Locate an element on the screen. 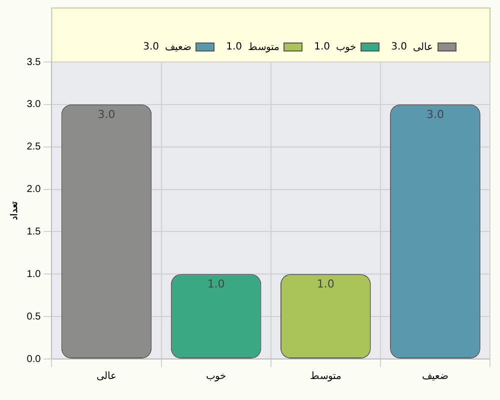 This screenshot has height=400, width=500. y-tick-label: 3.0 is located at coordinates (34, 104).